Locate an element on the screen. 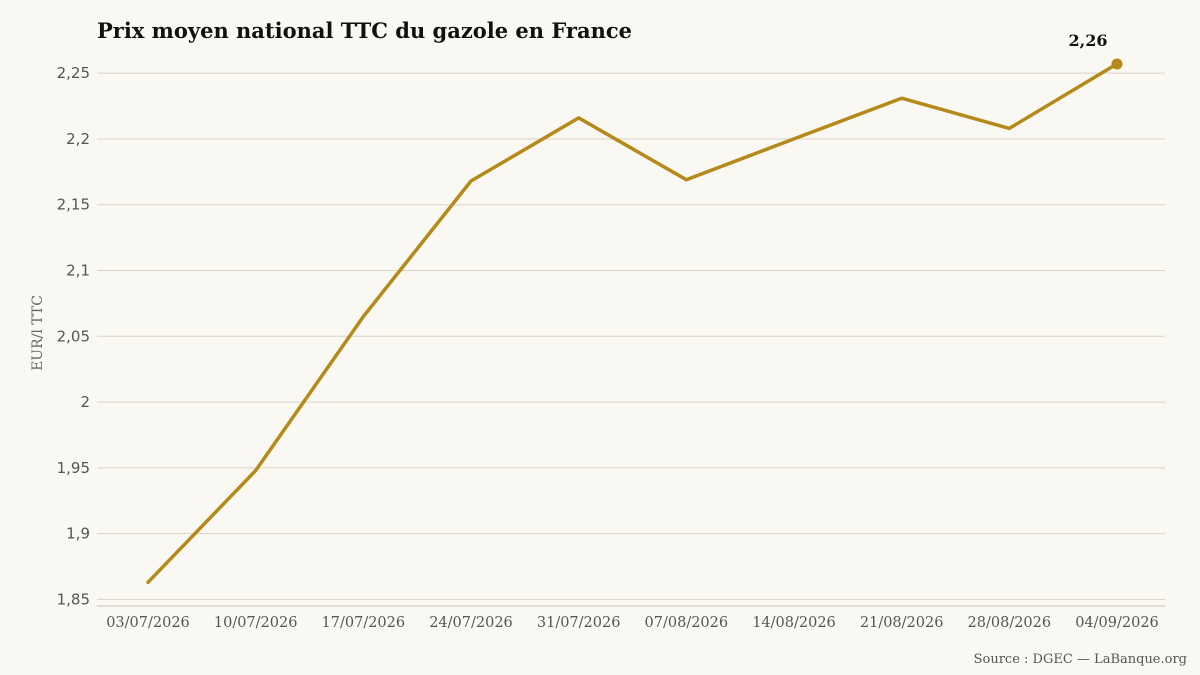 This screenshot has height=675, width=1200. x-tick-label: 17/07/2026 is located at coordinates (364, 623).